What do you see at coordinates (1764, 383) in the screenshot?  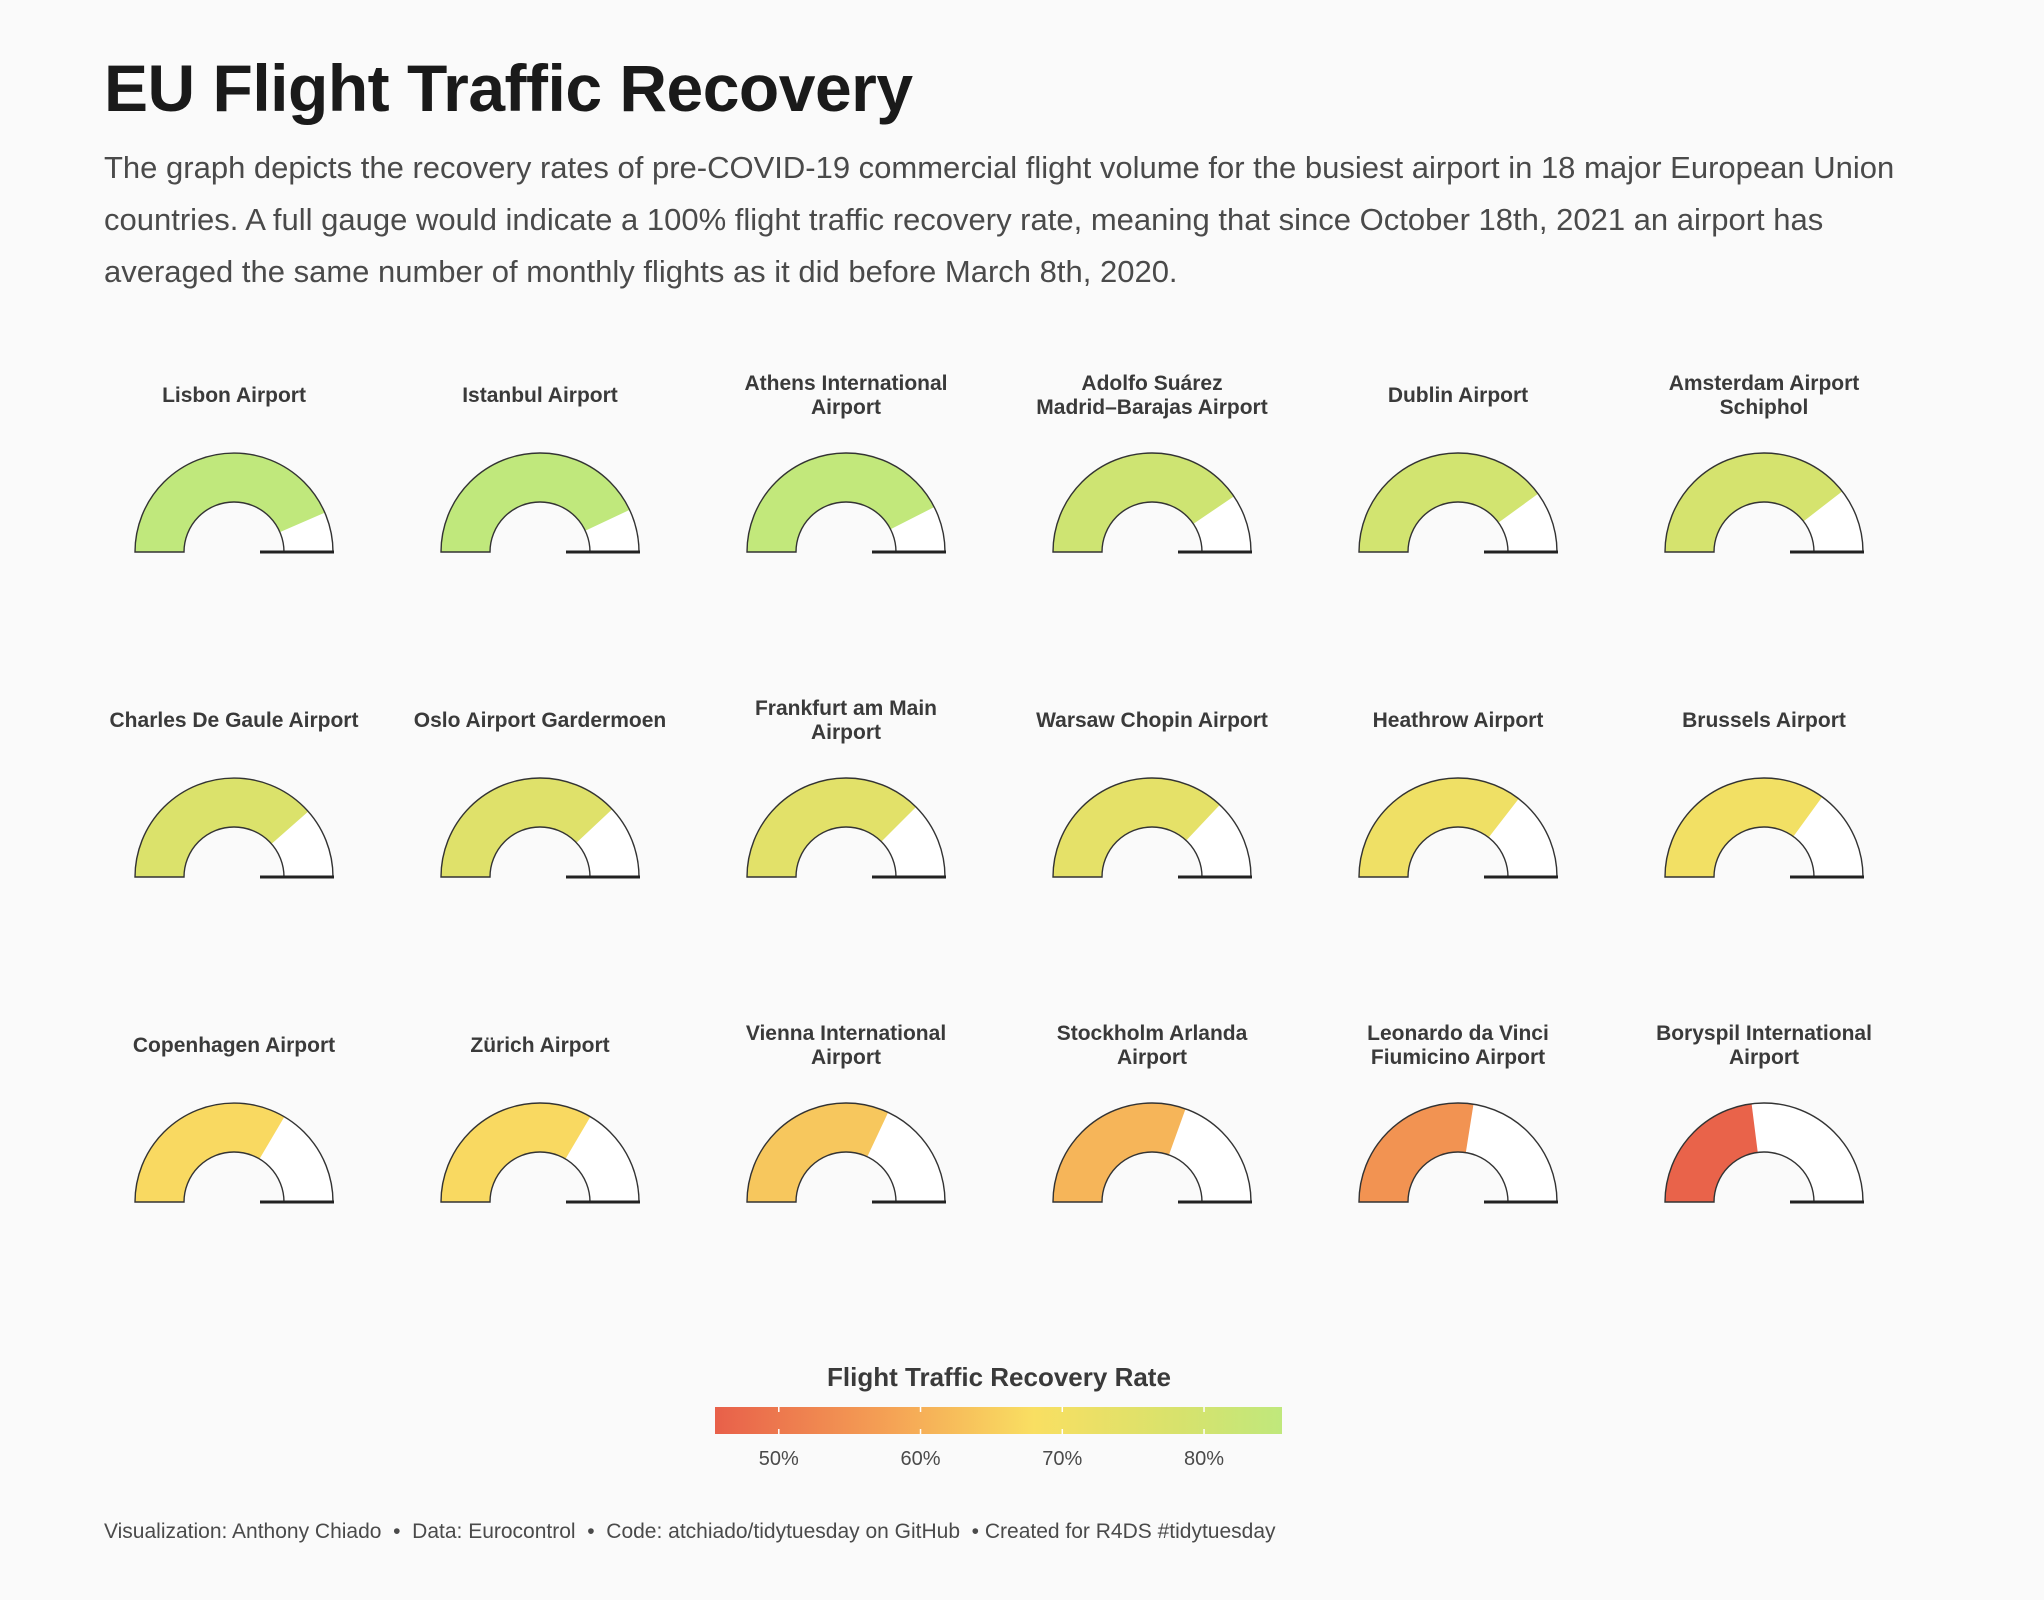 I see `gauge-label-line: Amsterdam Airport` at bounding box center [1764, 383].